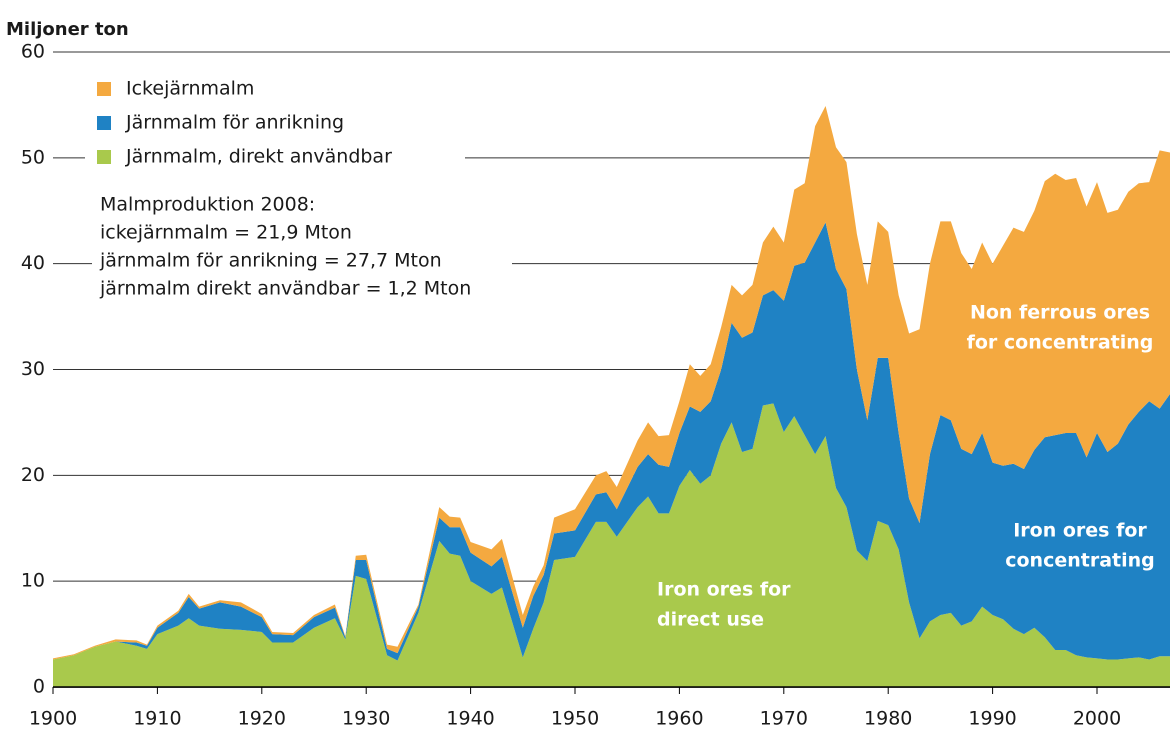 Image resolution: width=1170 pixels, height=733 pixels. What do you see at coordinates (1080, 561) in the screenshot?
I see `area-label: concentrating` at bounding box center [1080, 561].